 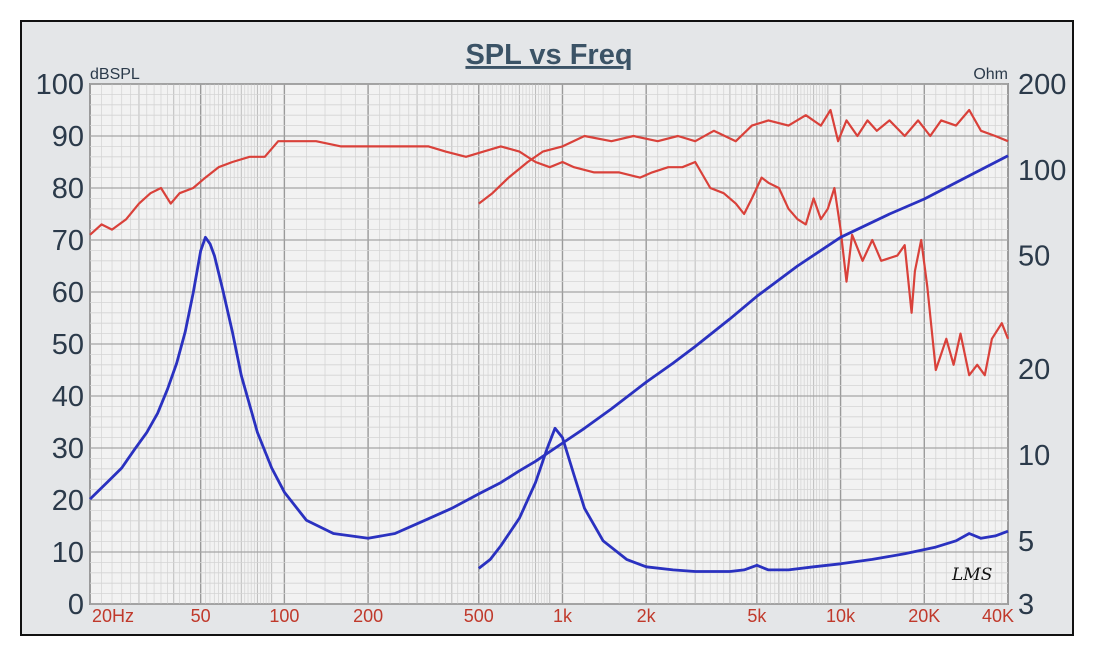 I want to click on y-left-tick-label: 60, so click(x=68, y=293).